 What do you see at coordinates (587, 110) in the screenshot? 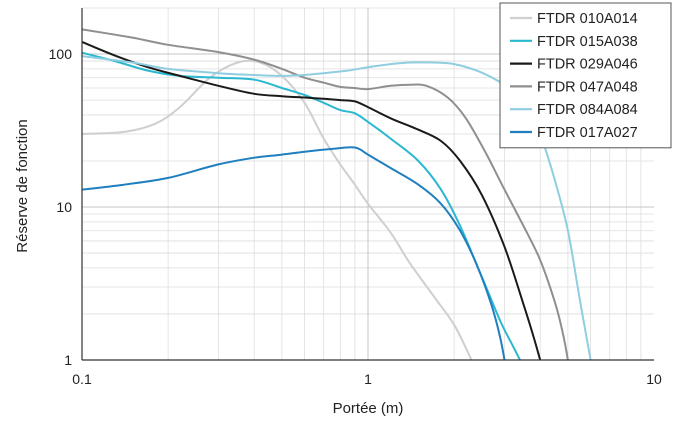
I see `legend-label: FTDR 084A084` at bounding box center [587, 110].